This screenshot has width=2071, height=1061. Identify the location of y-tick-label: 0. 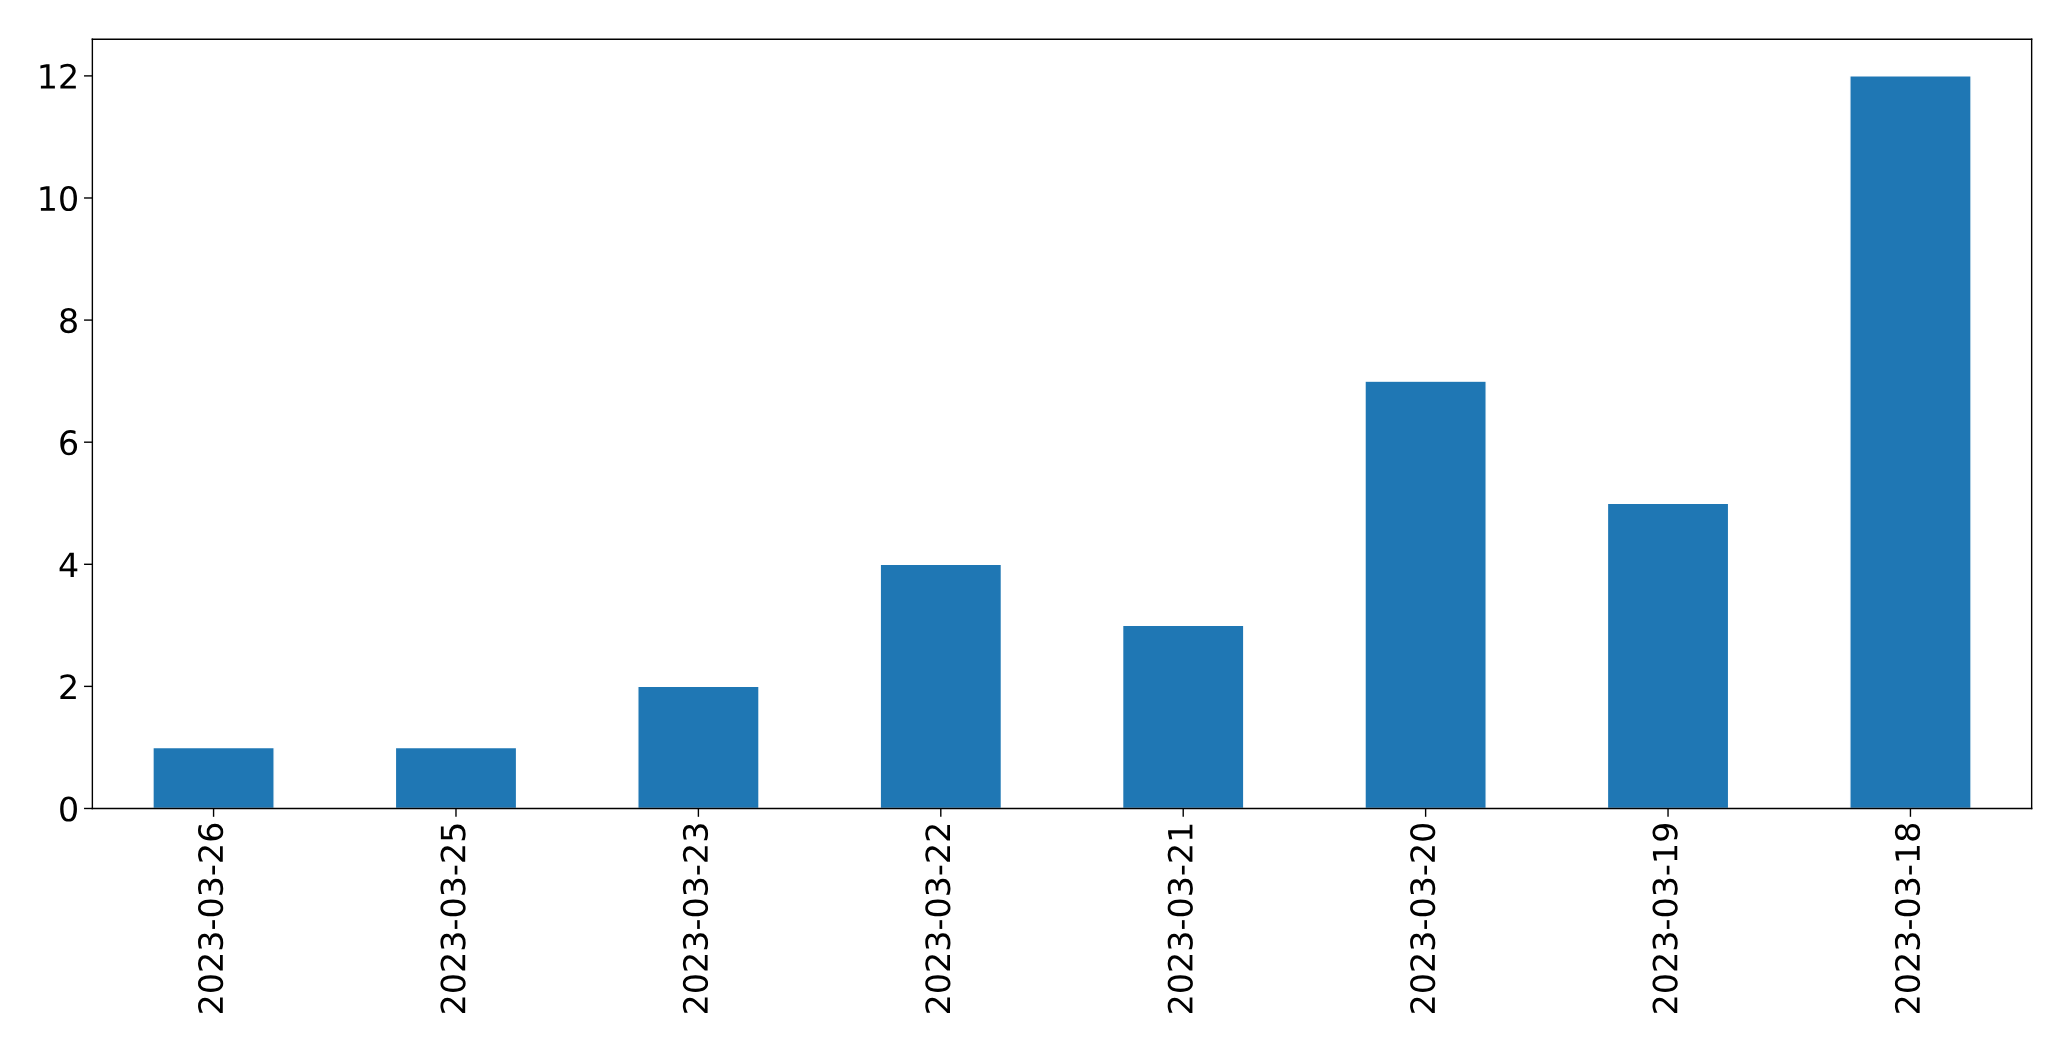
(68, 809).